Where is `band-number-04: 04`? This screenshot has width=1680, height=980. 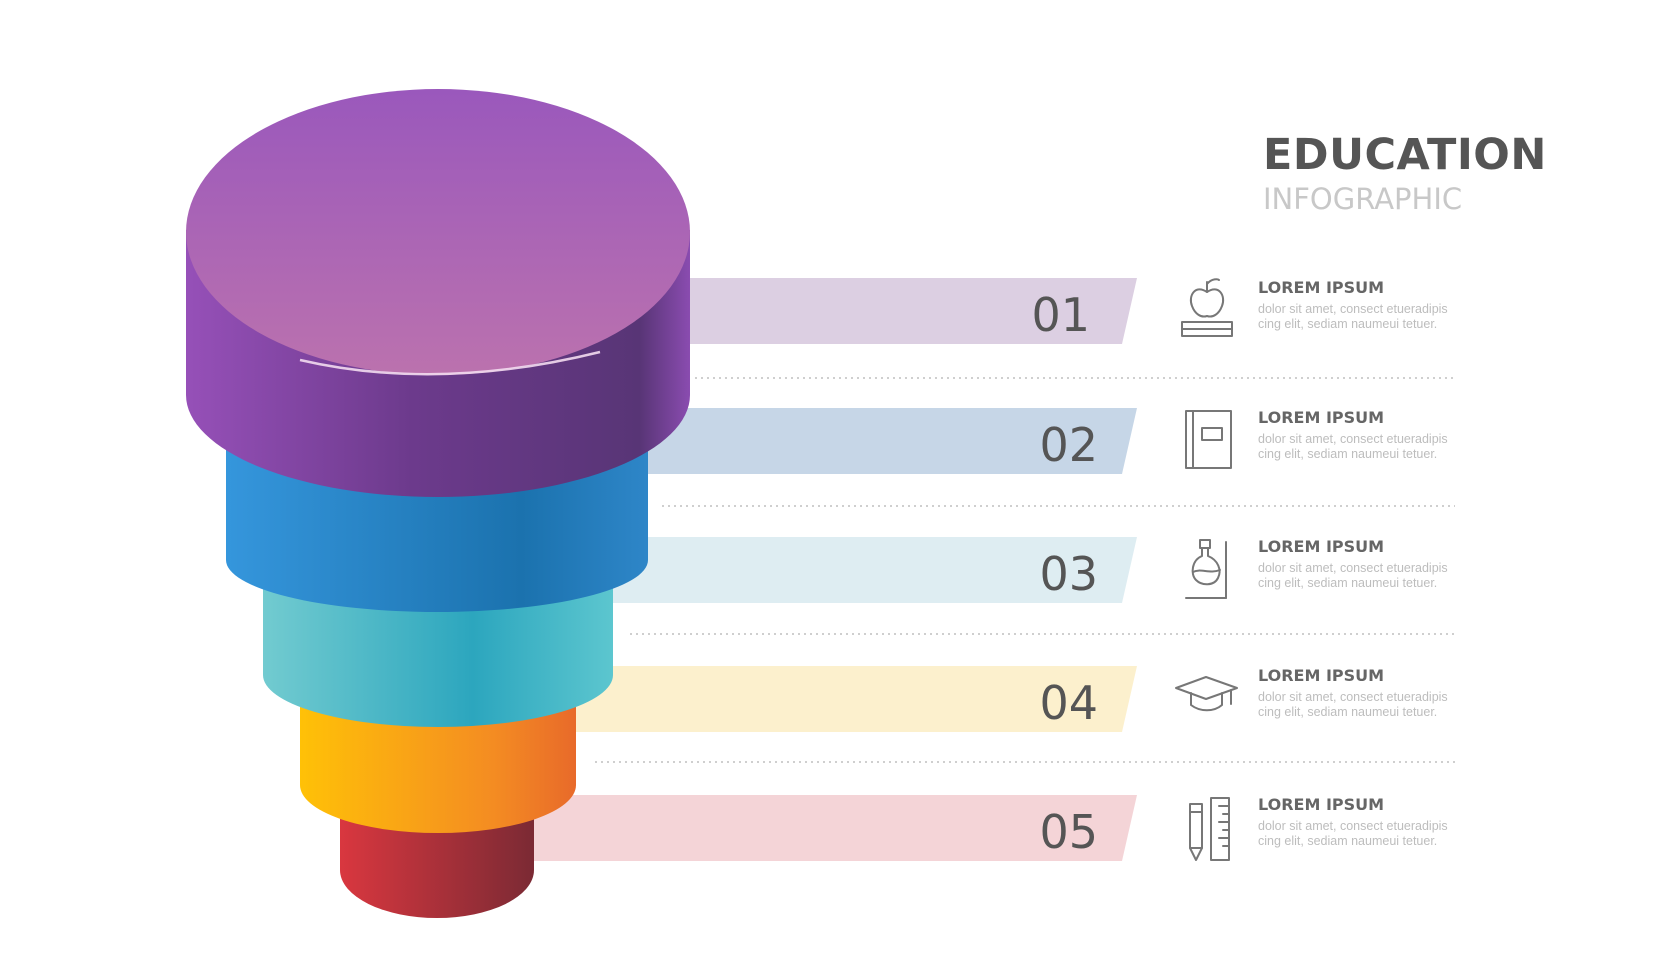
band-number-04: 04 is located at coordinates (1068, 703).